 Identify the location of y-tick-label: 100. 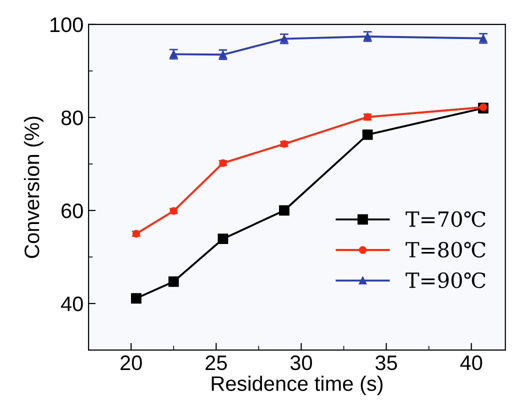
(66, 24).